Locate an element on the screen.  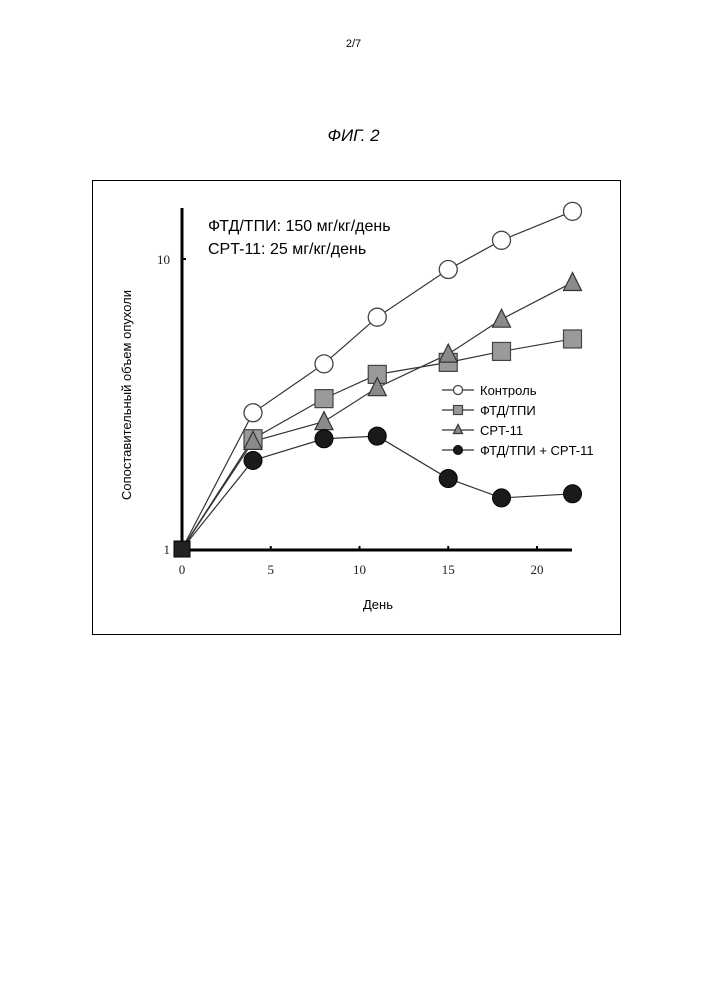
legend-label: Контроль is located at coordinates (508, 390).